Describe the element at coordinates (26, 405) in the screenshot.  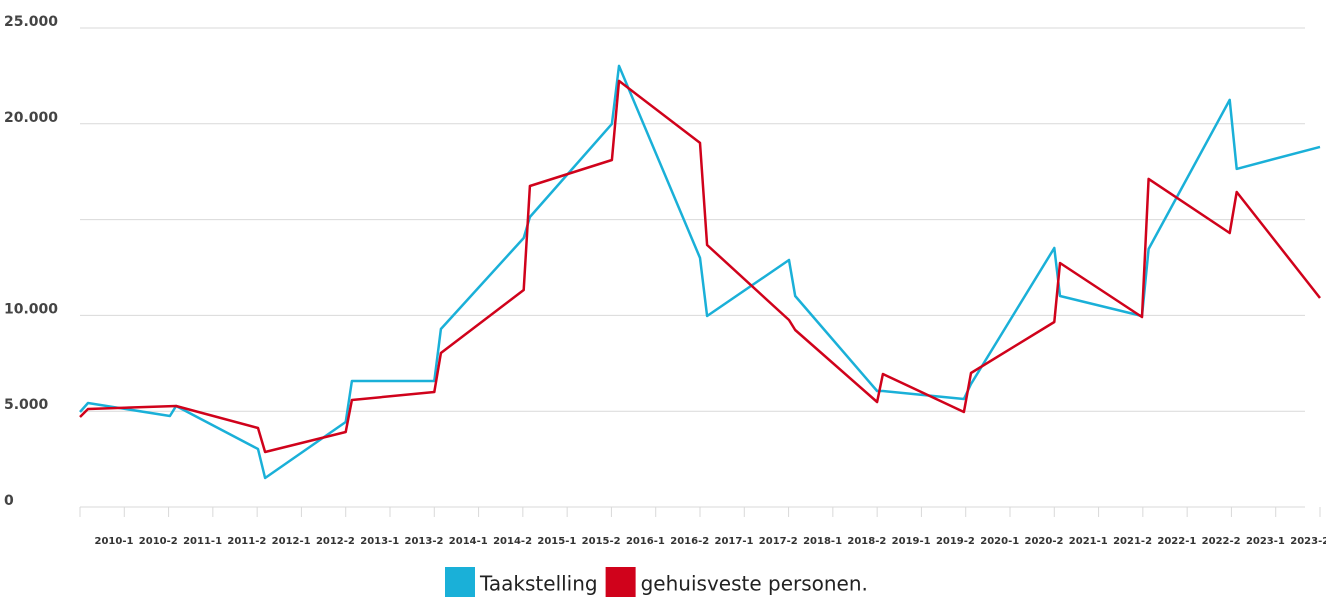
I see `y-tick-label: 5.000` at that location.